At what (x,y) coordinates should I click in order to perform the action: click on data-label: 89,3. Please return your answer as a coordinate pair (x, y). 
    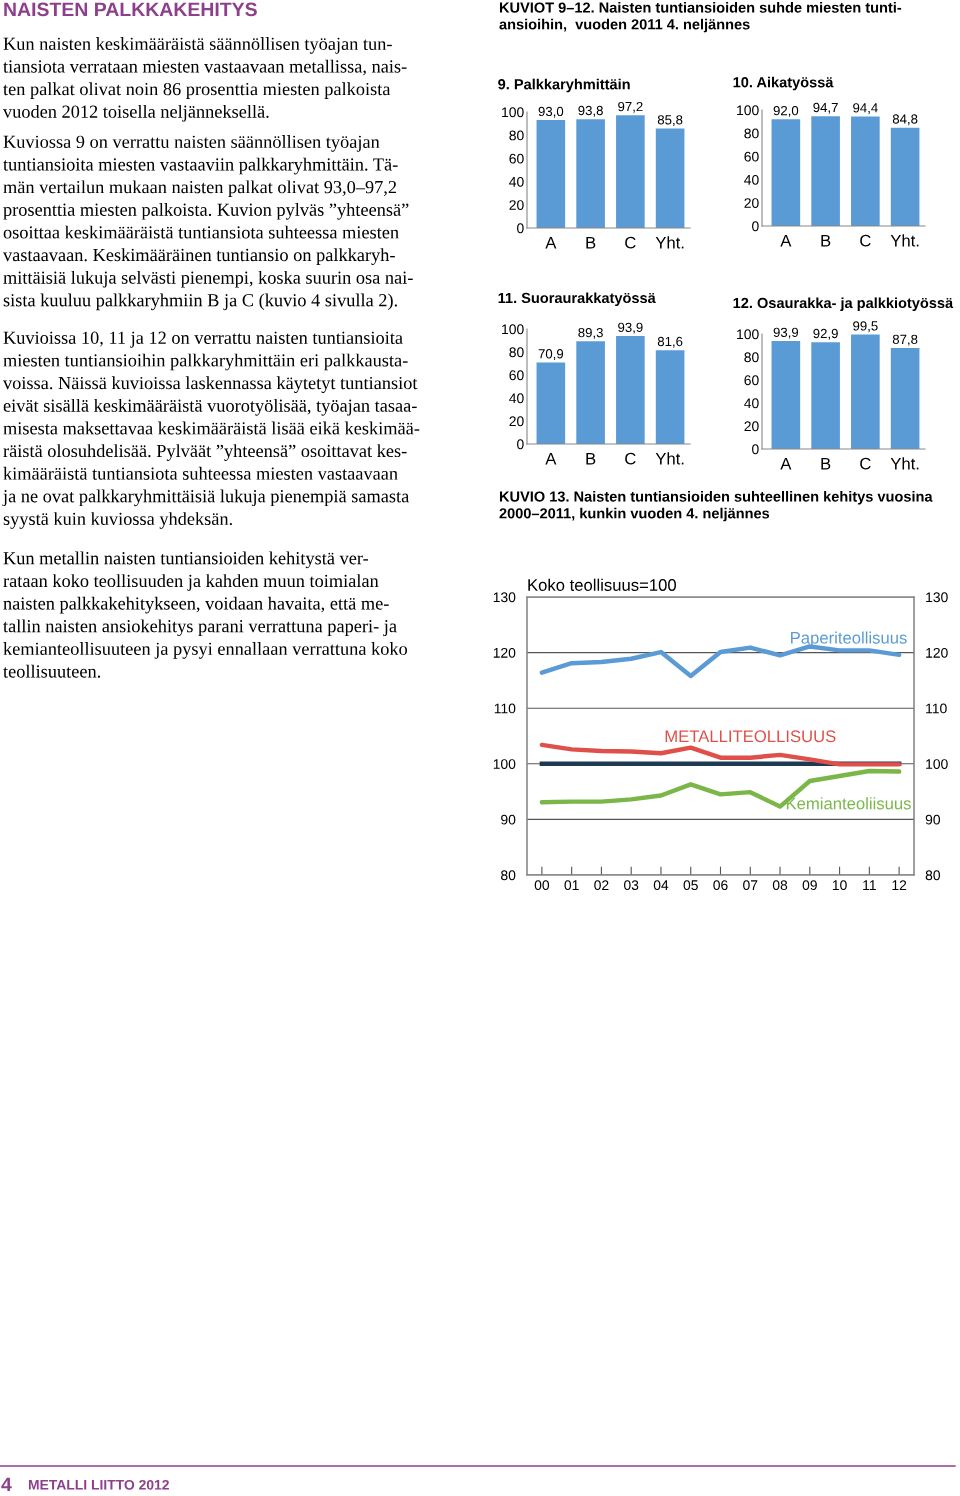
    Looking at the image, I should click on (590, 333).